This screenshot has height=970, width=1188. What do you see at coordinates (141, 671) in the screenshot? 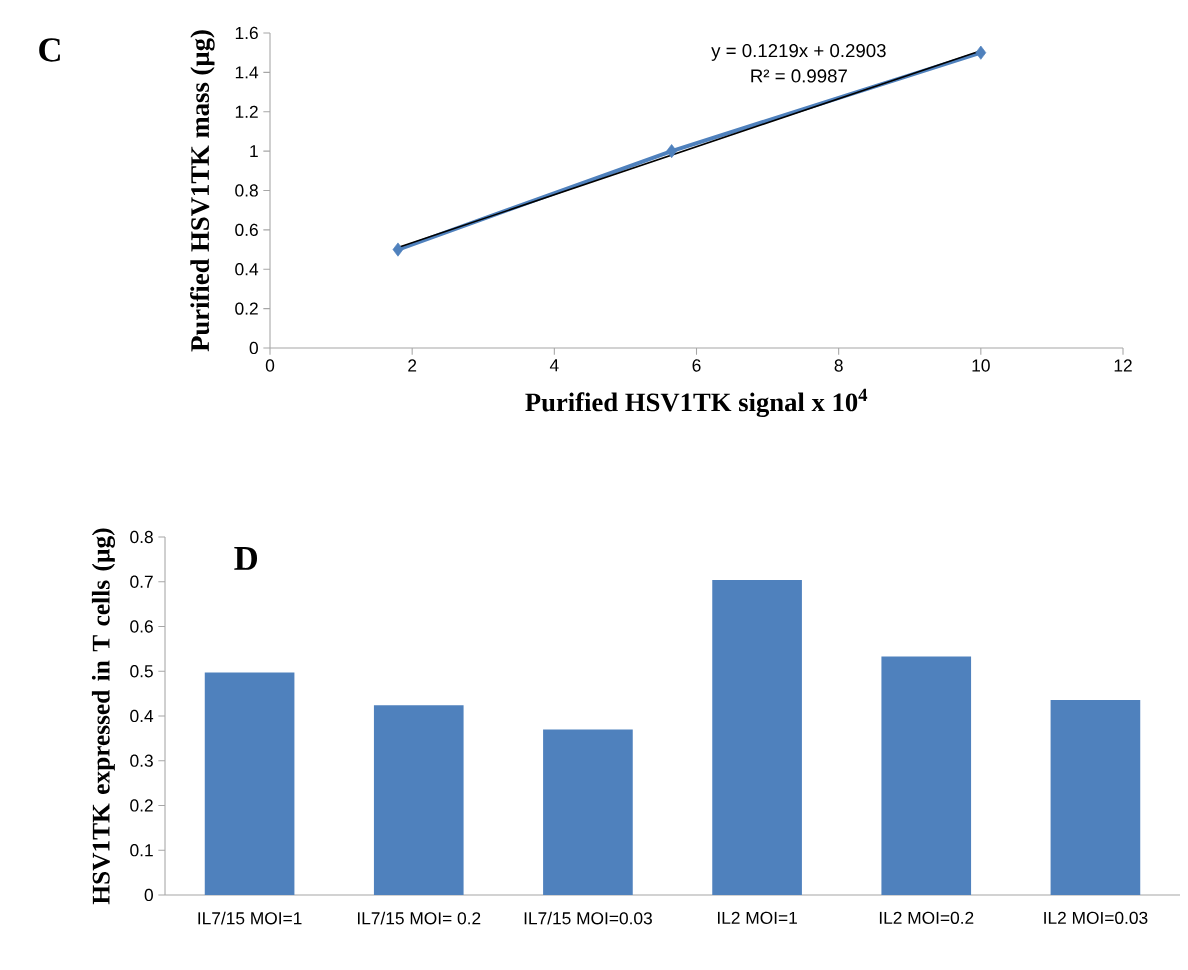
I see `y-tick-label: 0.5` at bounding box center [141, 671].